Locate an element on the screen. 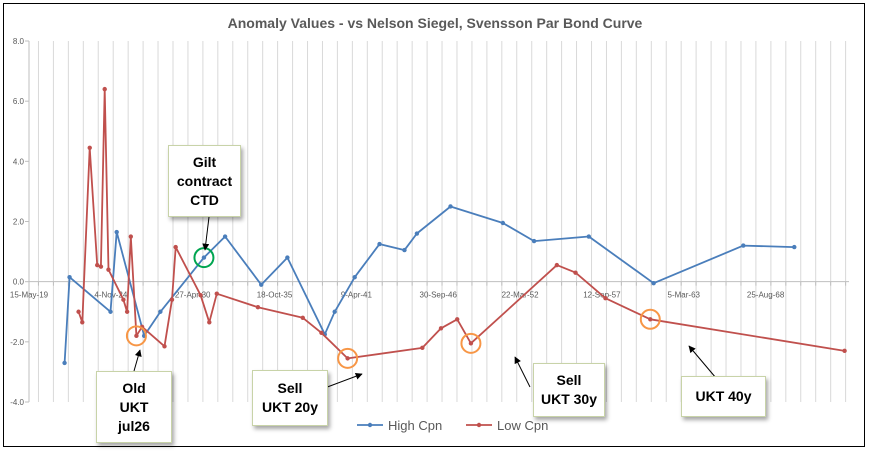  y-tick-label: 6.0 is located at coordinates (19, 101).